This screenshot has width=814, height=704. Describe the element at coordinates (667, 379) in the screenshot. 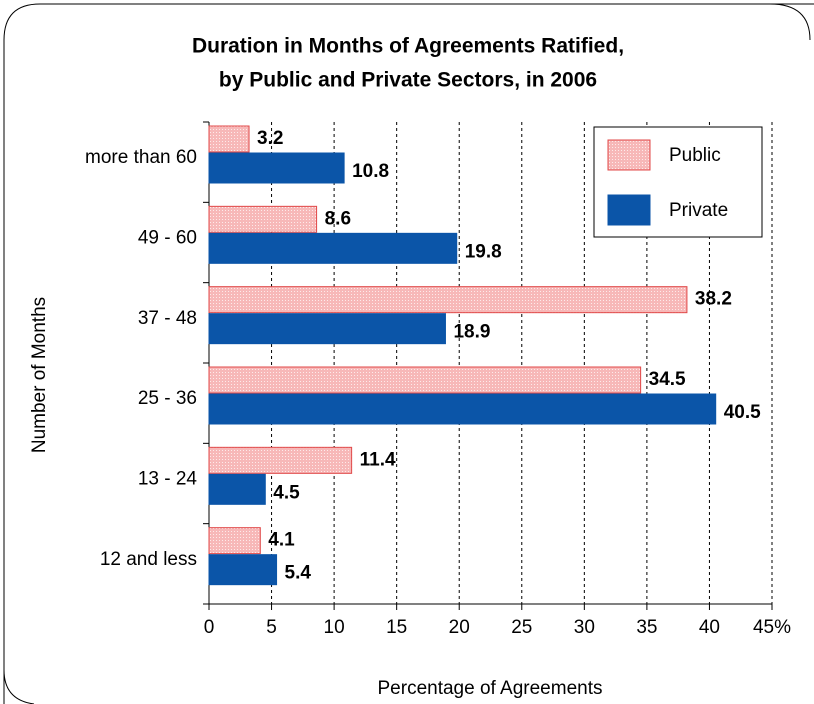

I see `value-label: 34.5` at that location.